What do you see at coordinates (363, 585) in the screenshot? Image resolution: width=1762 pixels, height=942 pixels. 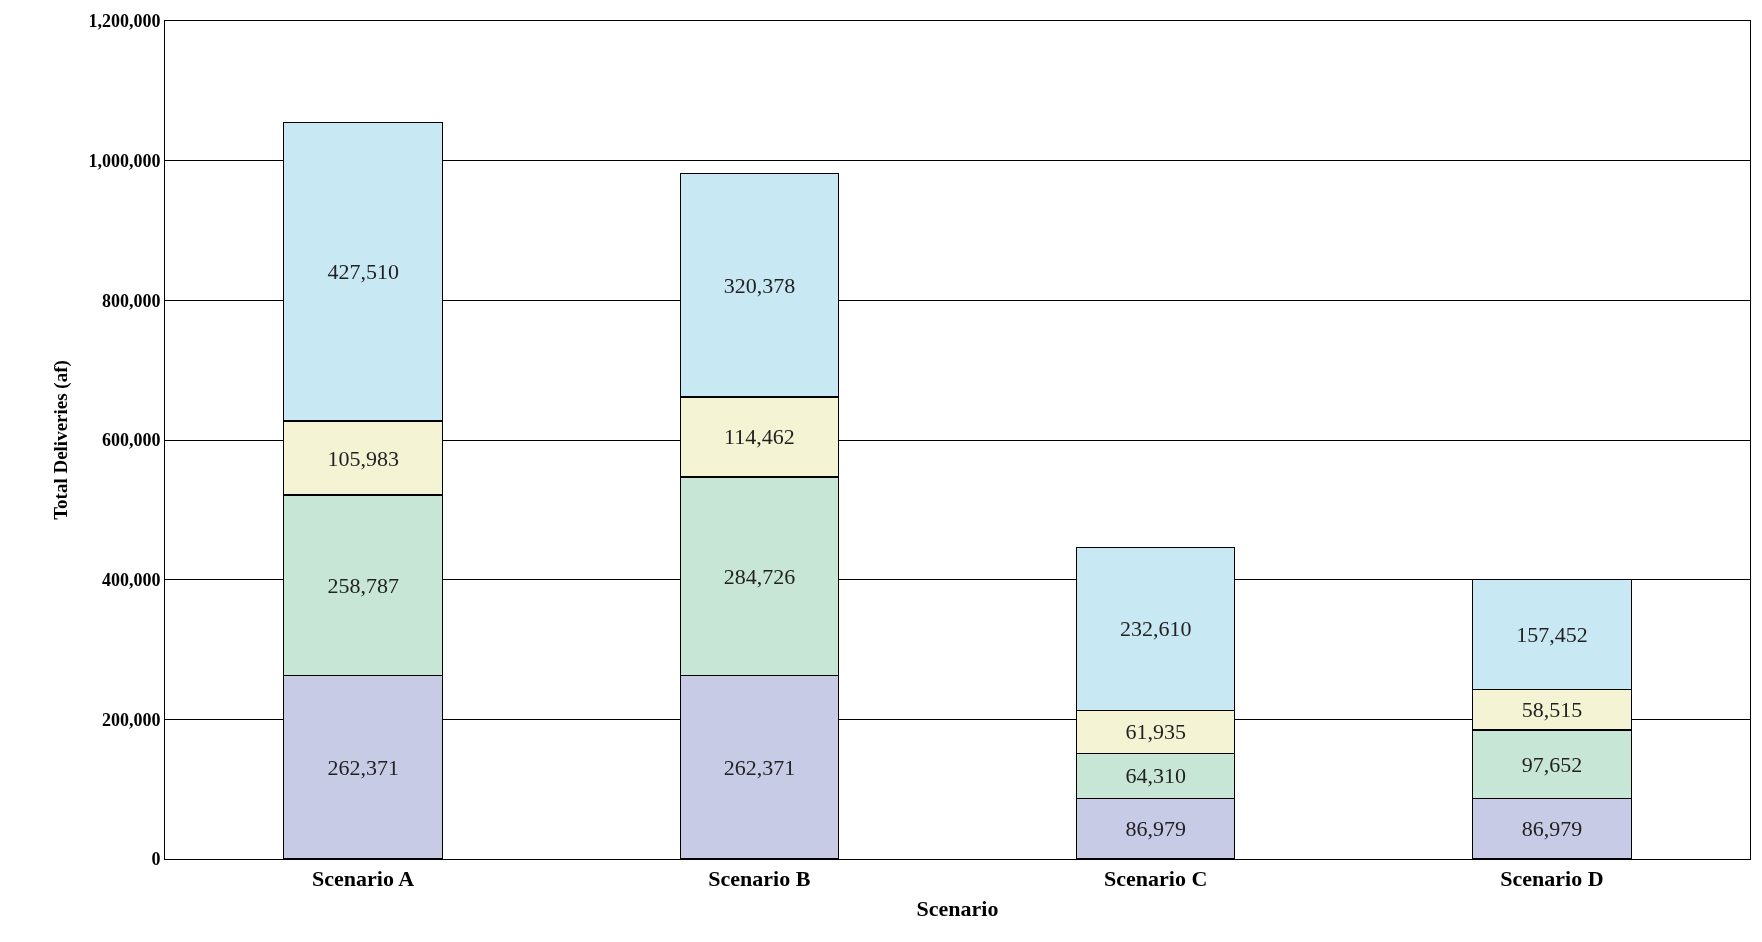 I see `data-label: 258,787` at bounding box center [363, 585].